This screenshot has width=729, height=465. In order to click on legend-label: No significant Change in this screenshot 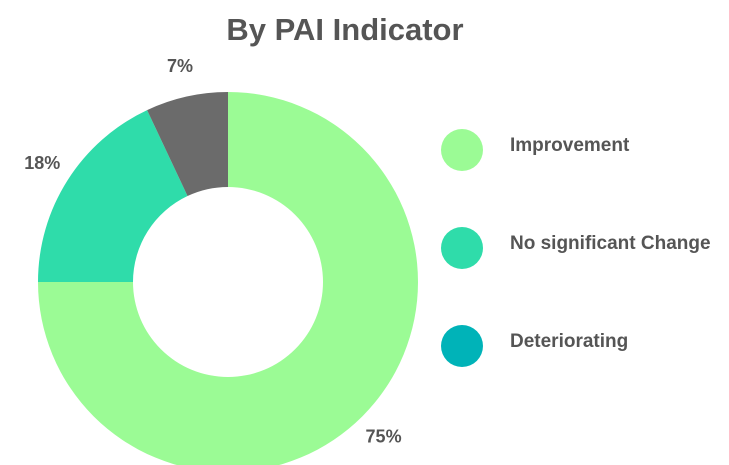, I will do `click(610, 243)`.